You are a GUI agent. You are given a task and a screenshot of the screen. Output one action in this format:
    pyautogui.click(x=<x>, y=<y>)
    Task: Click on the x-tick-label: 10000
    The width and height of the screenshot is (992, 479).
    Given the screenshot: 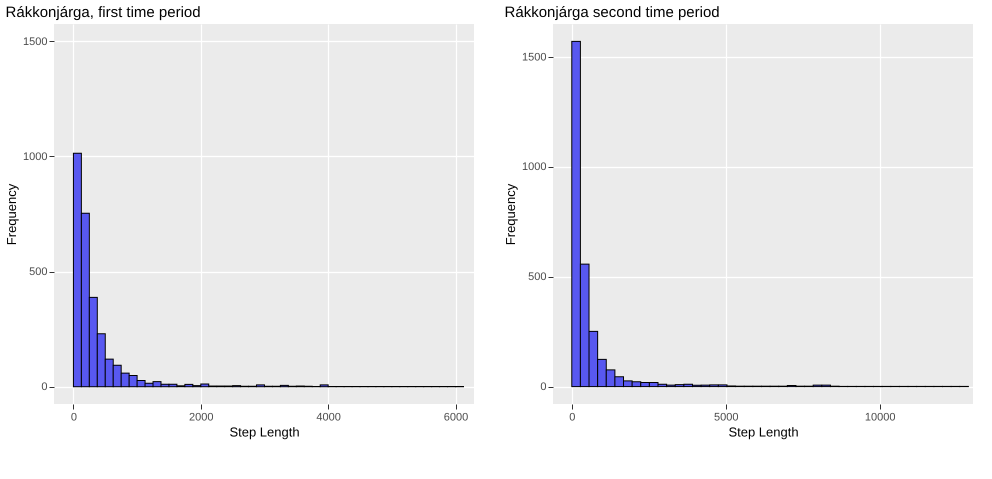 What is the action you would take?
    pyautogui.click(x=880, y=418)
    